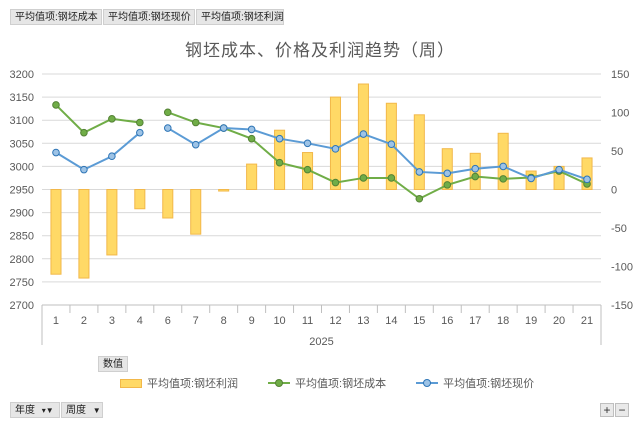 This screenshot has height=427, width=640. I want to click on collapse-button: −, so click(622, 410).